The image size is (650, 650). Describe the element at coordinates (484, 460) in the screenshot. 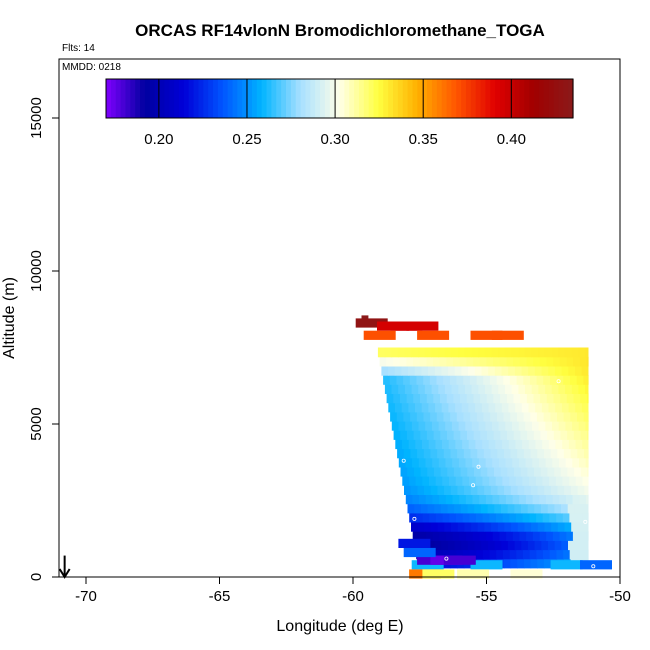

I see `sample-points` at that location.